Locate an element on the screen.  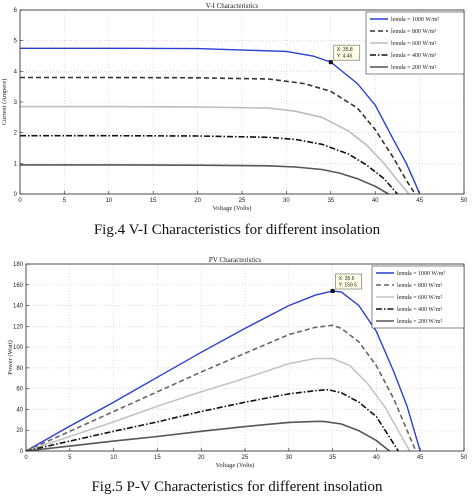
vi-y-tick-label: 6 is located at coordinates (16, 11).